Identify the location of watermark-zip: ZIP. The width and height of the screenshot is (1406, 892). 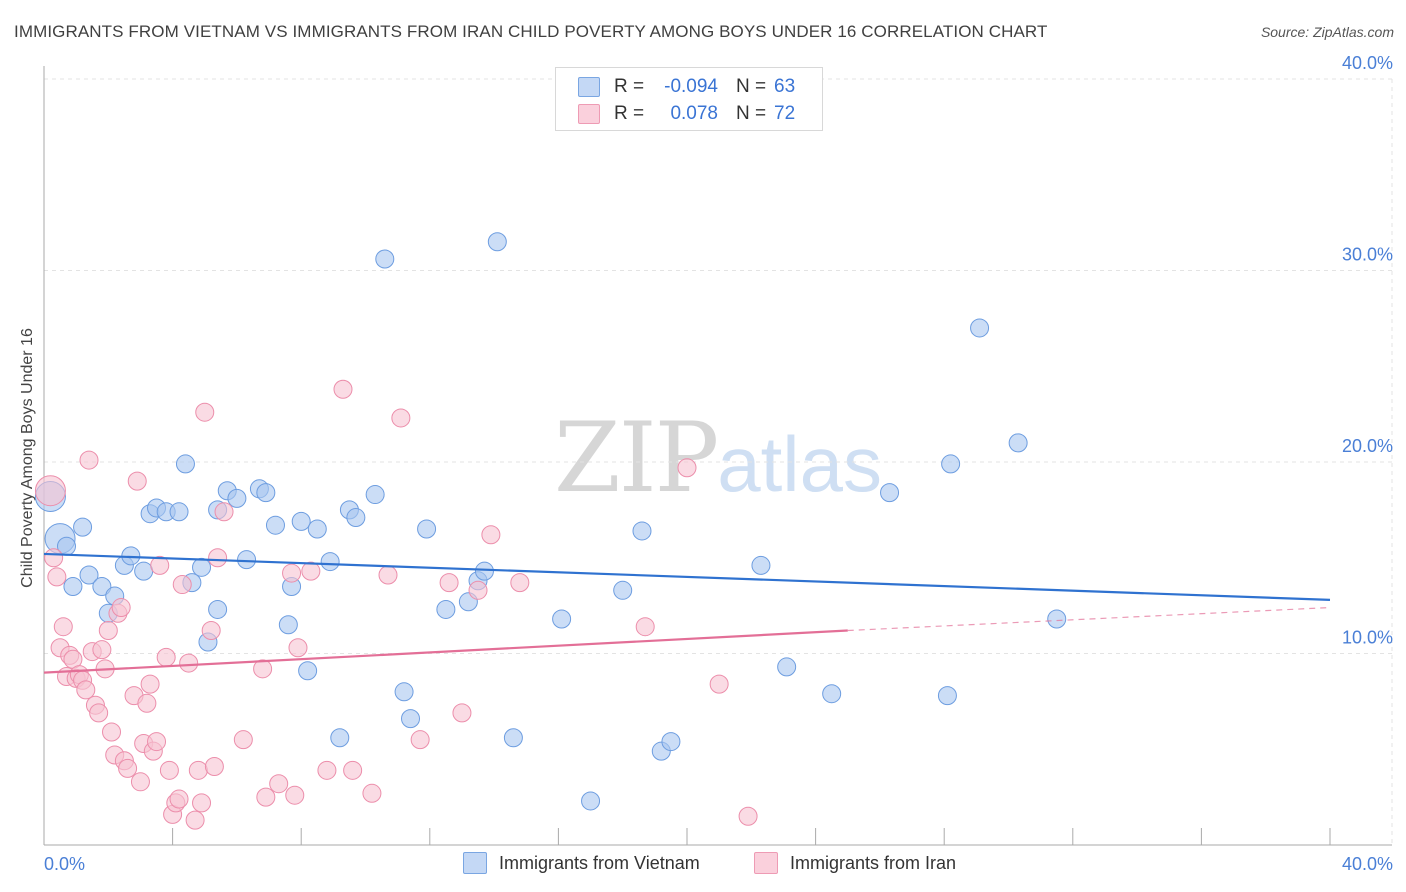
(636, 458).